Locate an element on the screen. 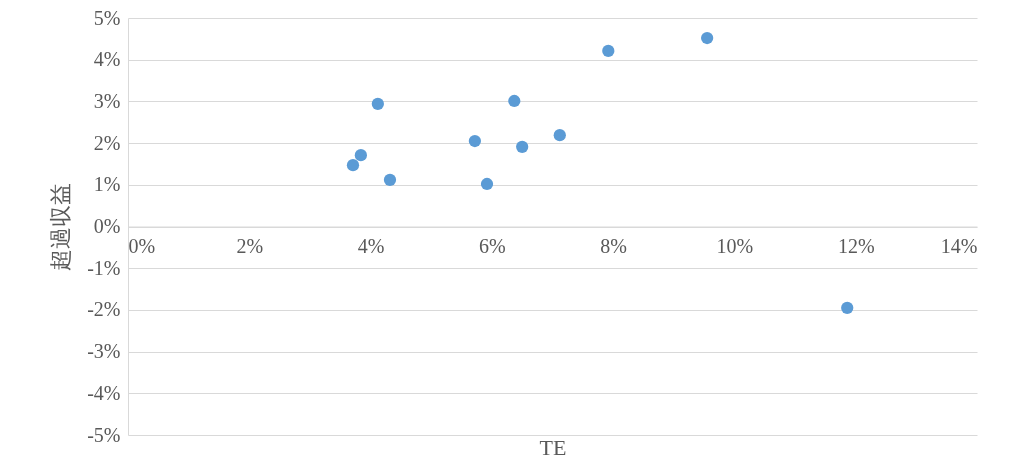  y-tick-label: 3% is located at coordinates (107, 100).